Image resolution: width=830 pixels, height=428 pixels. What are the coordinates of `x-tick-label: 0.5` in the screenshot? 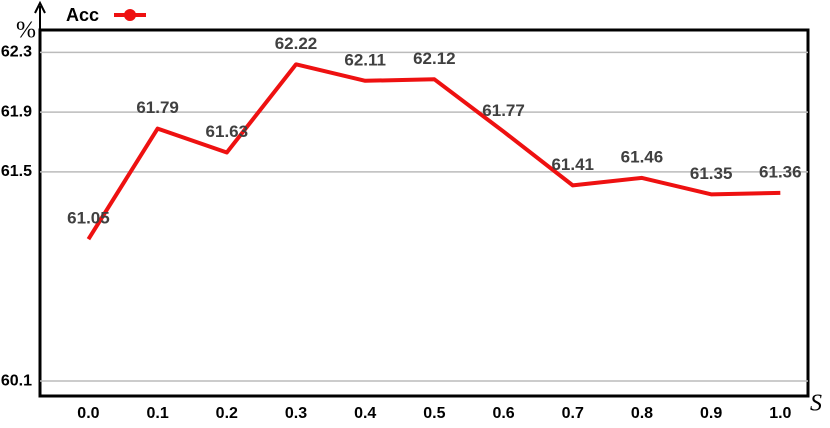 It's located at (434, 413).